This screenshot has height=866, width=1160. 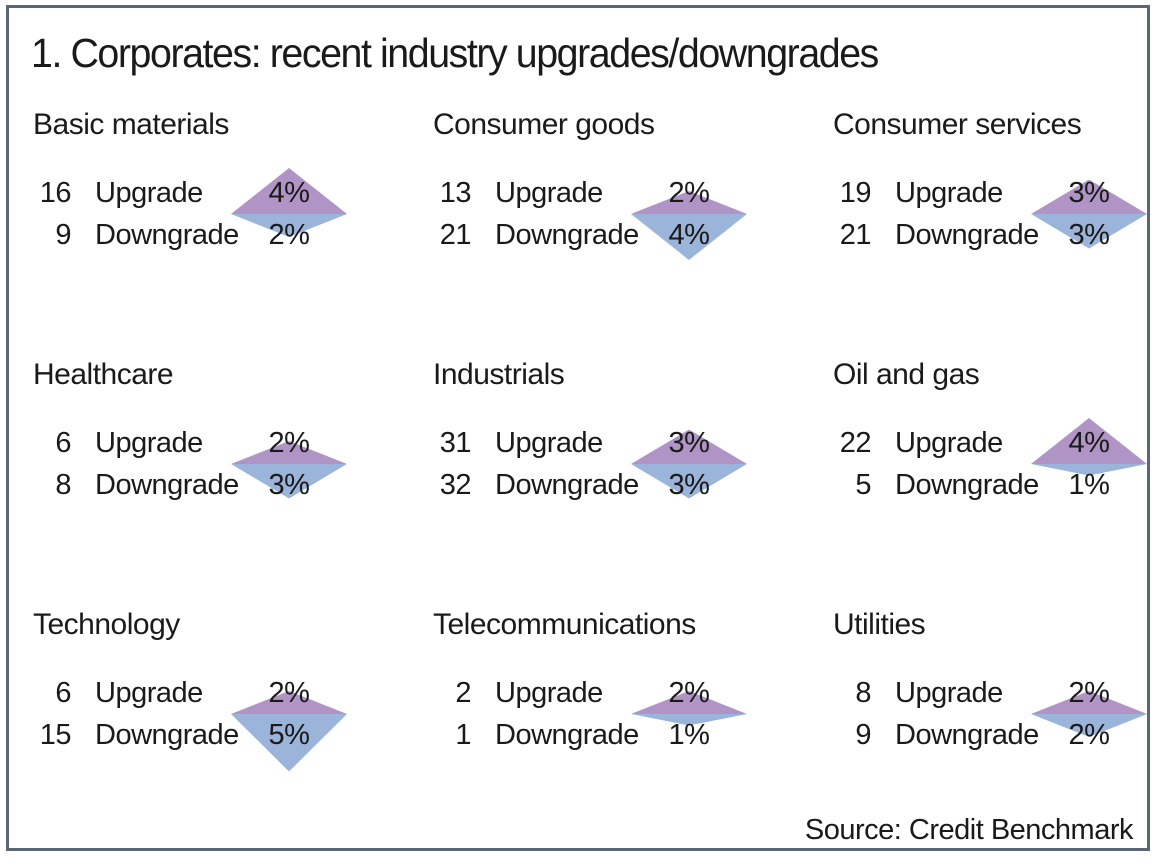 I want to click on upgrade-row: 16 Upgrade, so click(x=118, y=193).